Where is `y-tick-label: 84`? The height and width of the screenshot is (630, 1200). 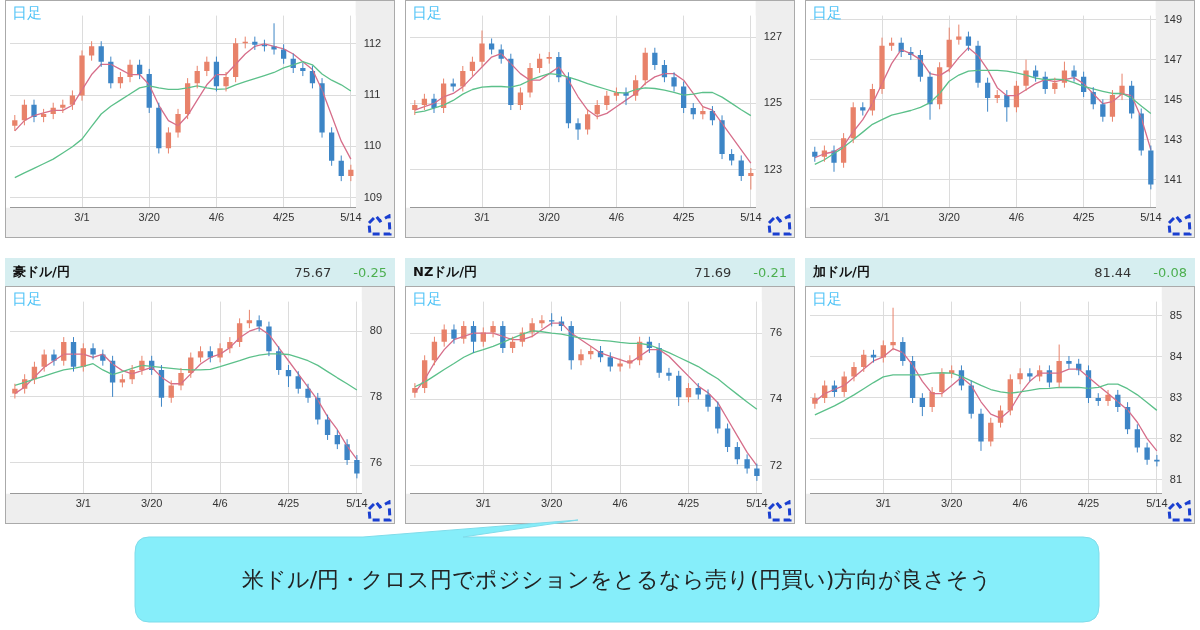
y-tick-label: 84 is located at coordinates (1176, 355).